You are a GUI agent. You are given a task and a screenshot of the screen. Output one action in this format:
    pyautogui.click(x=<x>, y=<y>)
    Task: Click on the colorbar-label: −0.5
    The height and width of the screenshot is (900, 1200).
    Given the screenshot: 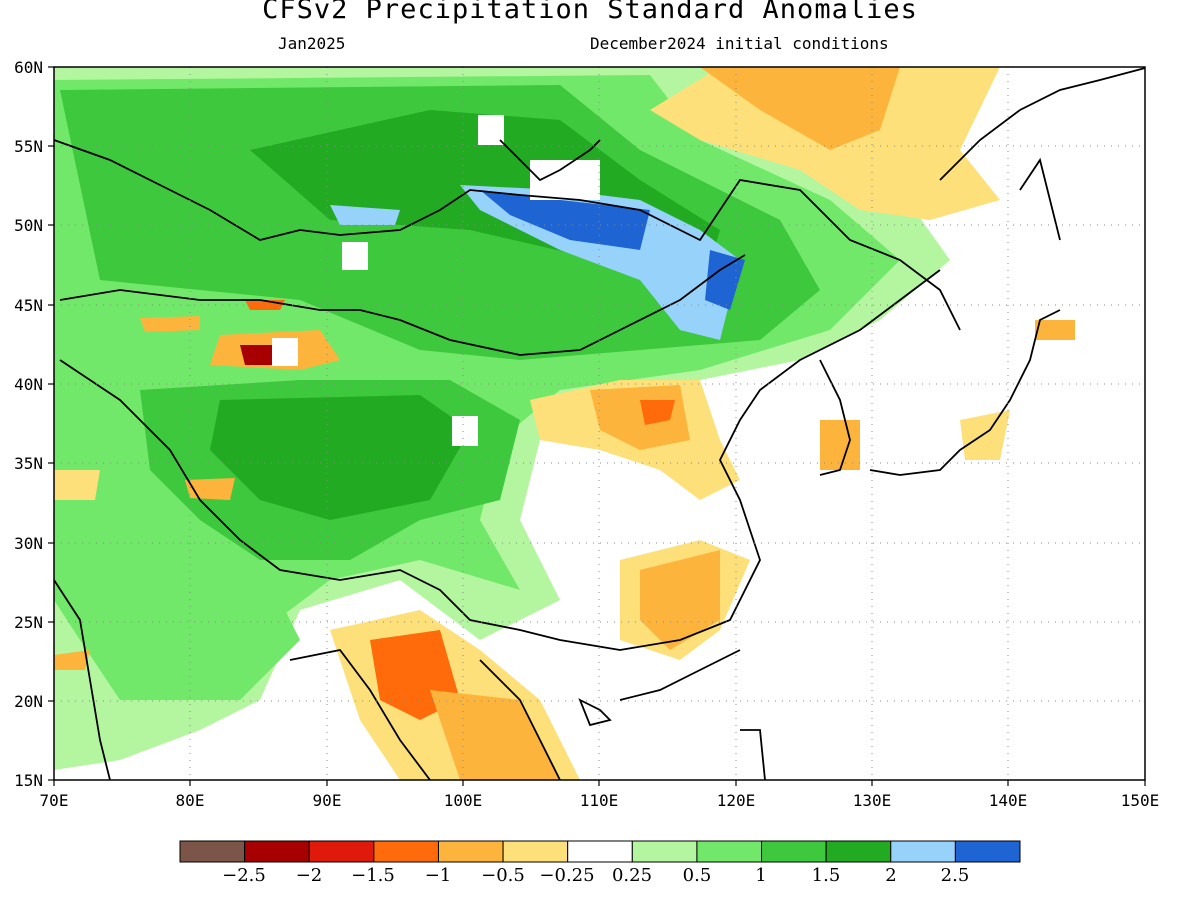 What is the action you would take?
    pyautogui.click(x=503, y=875)
    